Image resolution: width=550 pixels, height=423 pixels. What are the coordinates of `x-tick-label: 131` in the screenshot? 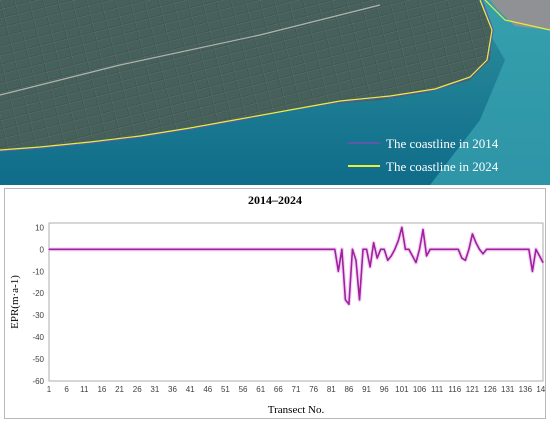 It's located at (508, 389).